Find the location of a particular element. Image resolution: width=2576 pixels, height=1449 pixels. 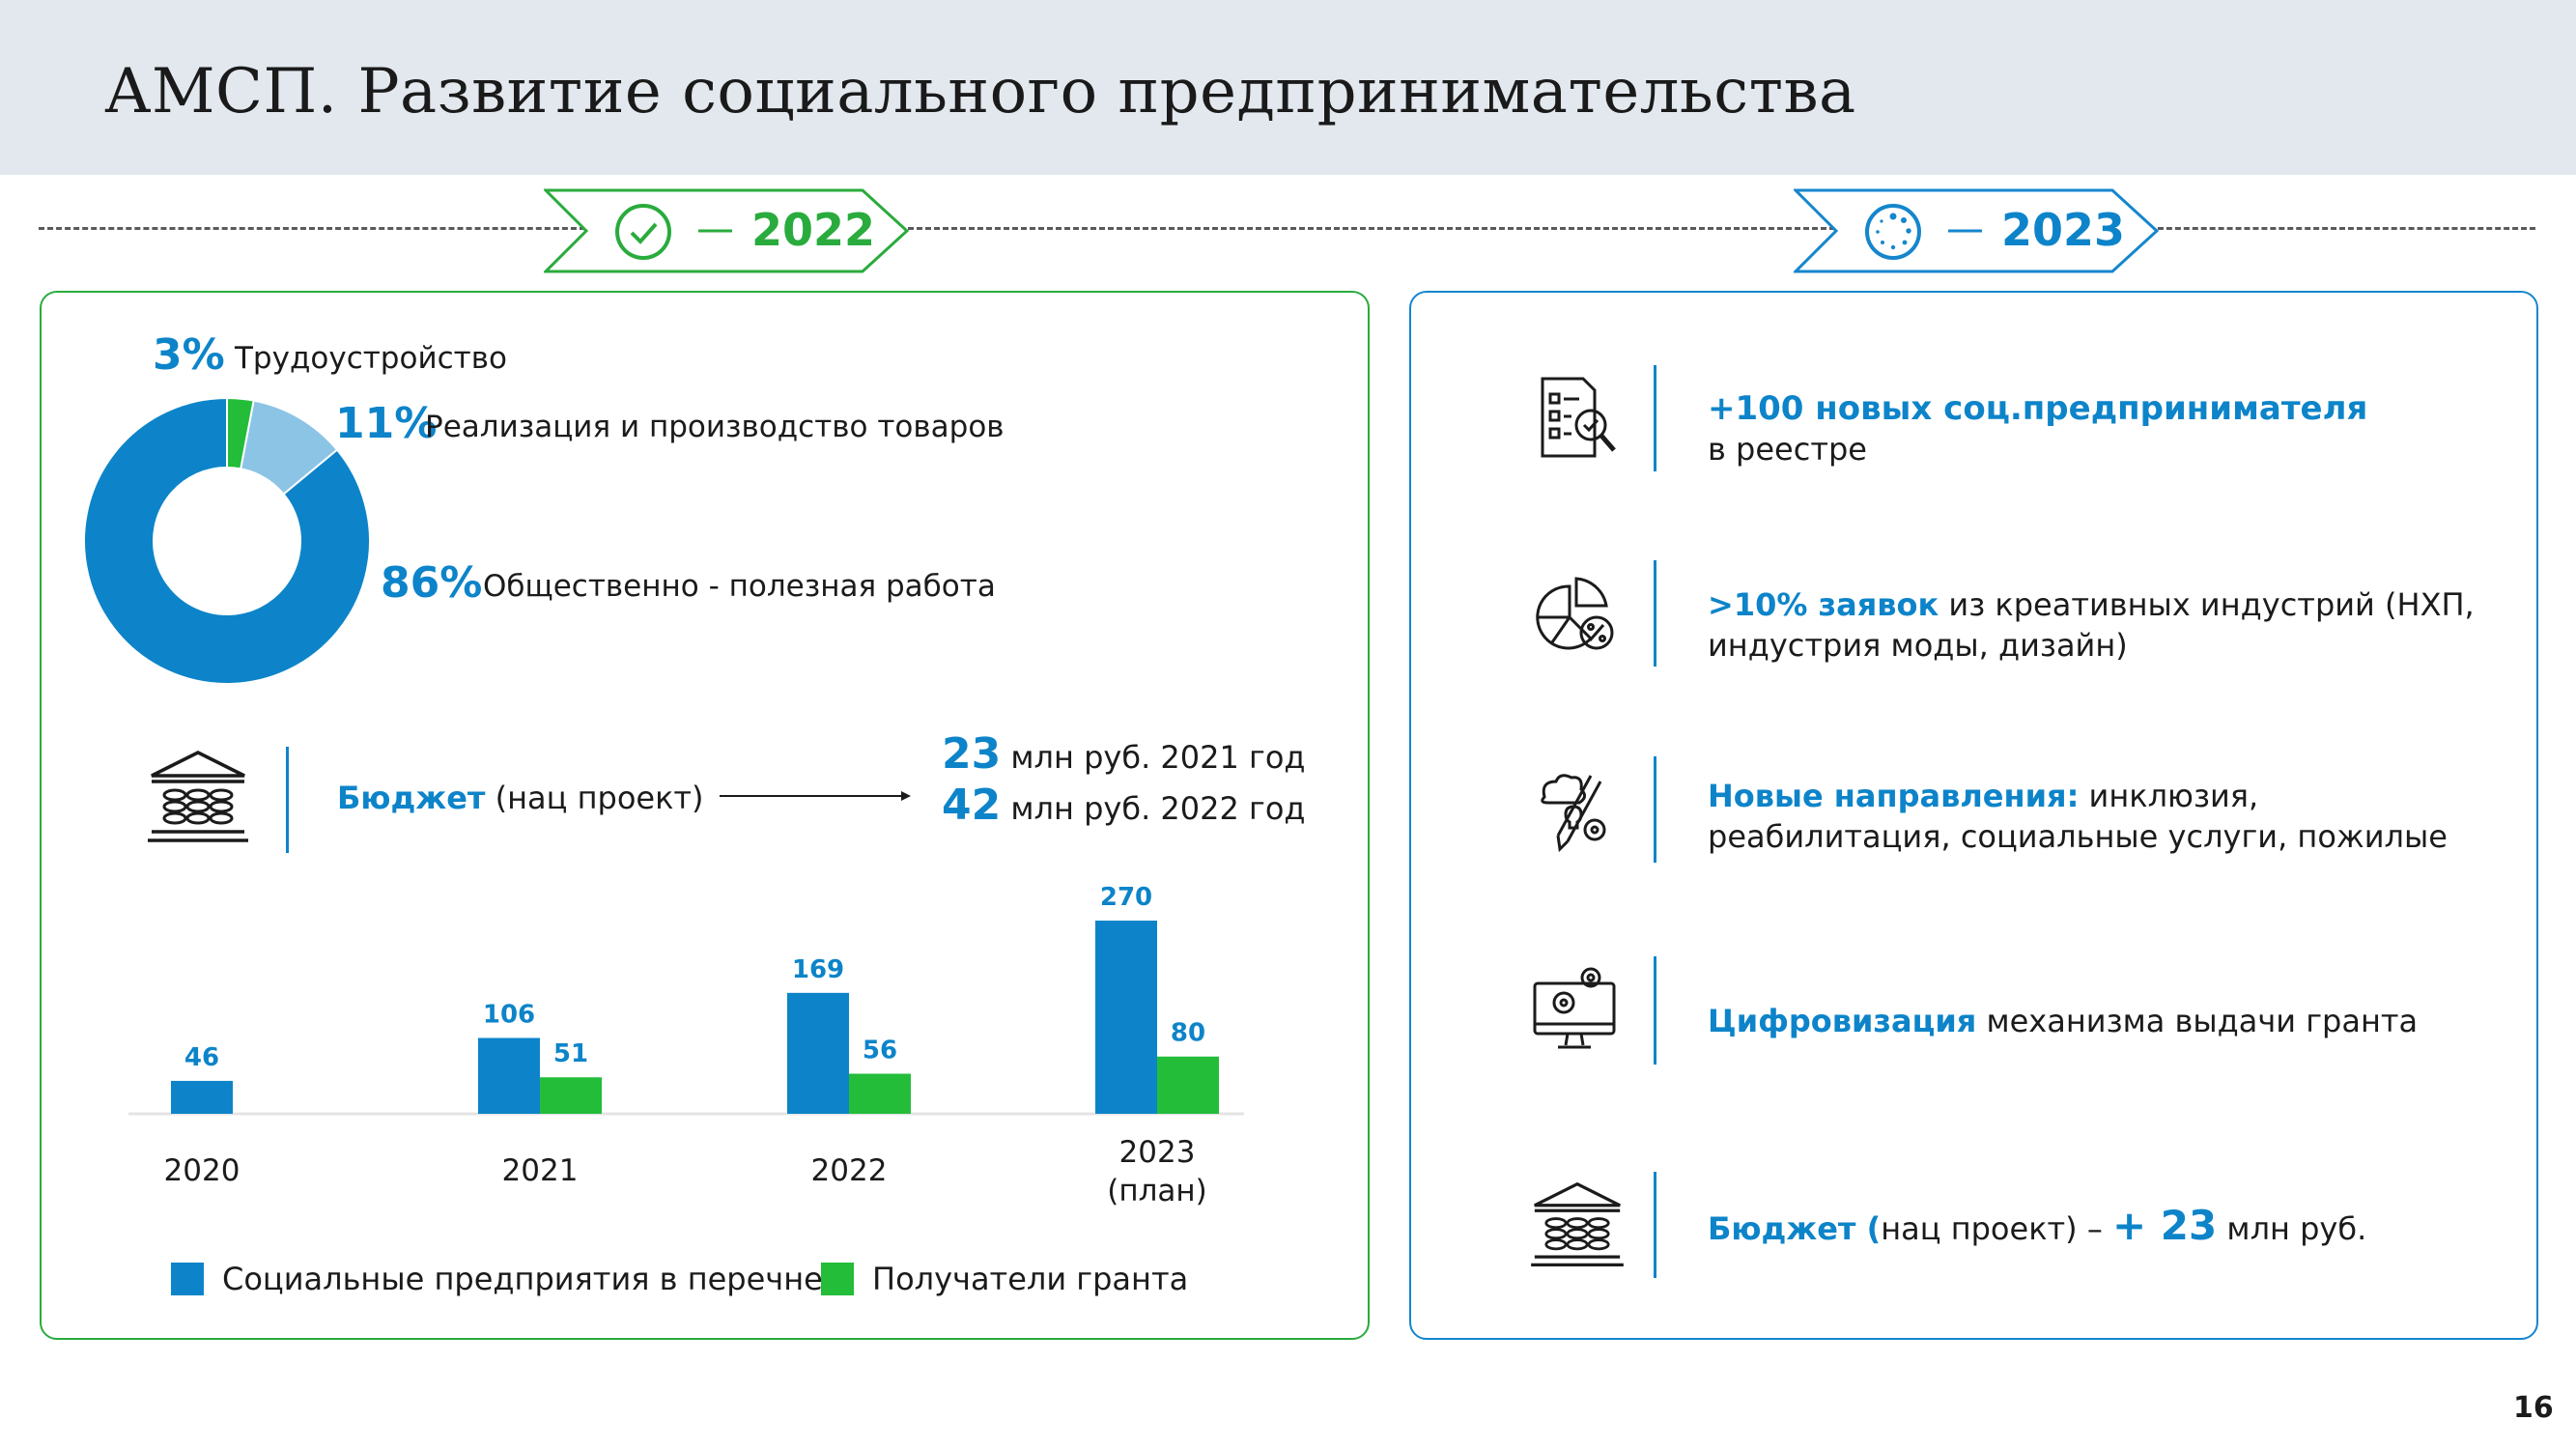

donut-chart is located at coordinates (227, 540).